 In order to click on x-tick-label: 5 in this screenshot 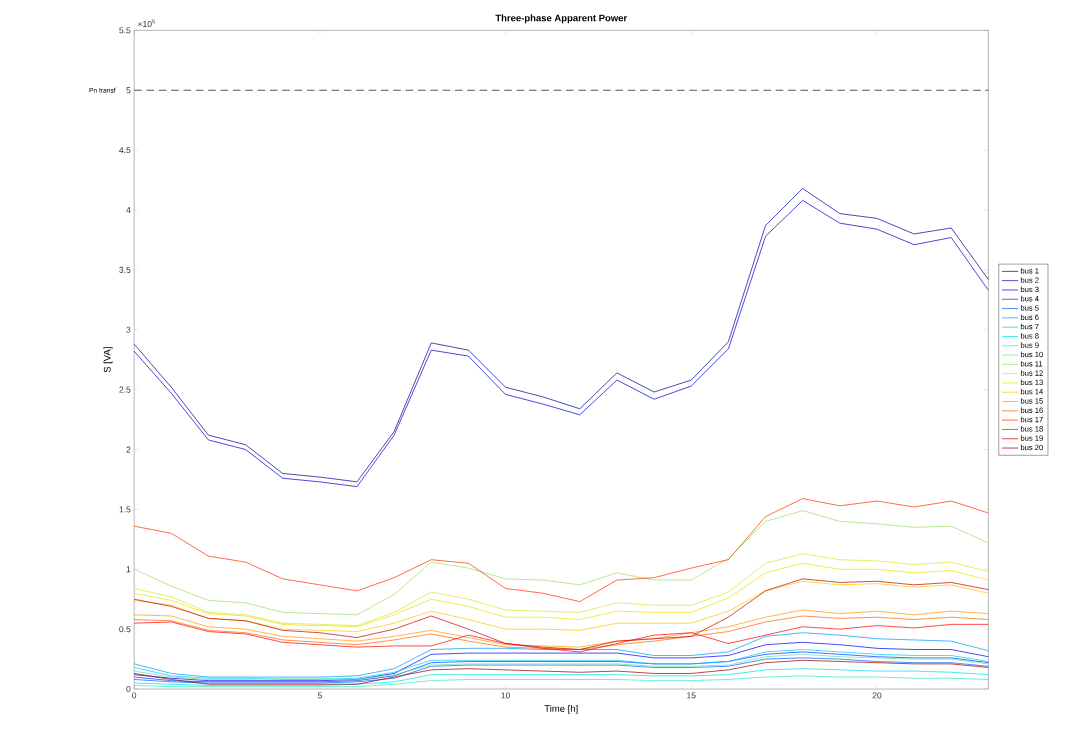, I will do `click(319, 695)`.